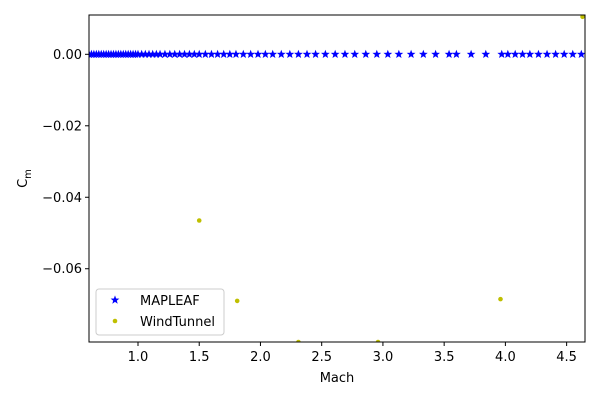 Image resolution: width=600 pixels, height=400 pixels. What do you see at coordinates (260, 357) in the screenshot?
I see `x-tick-label: 2.0` at bounding box center [260, 357].